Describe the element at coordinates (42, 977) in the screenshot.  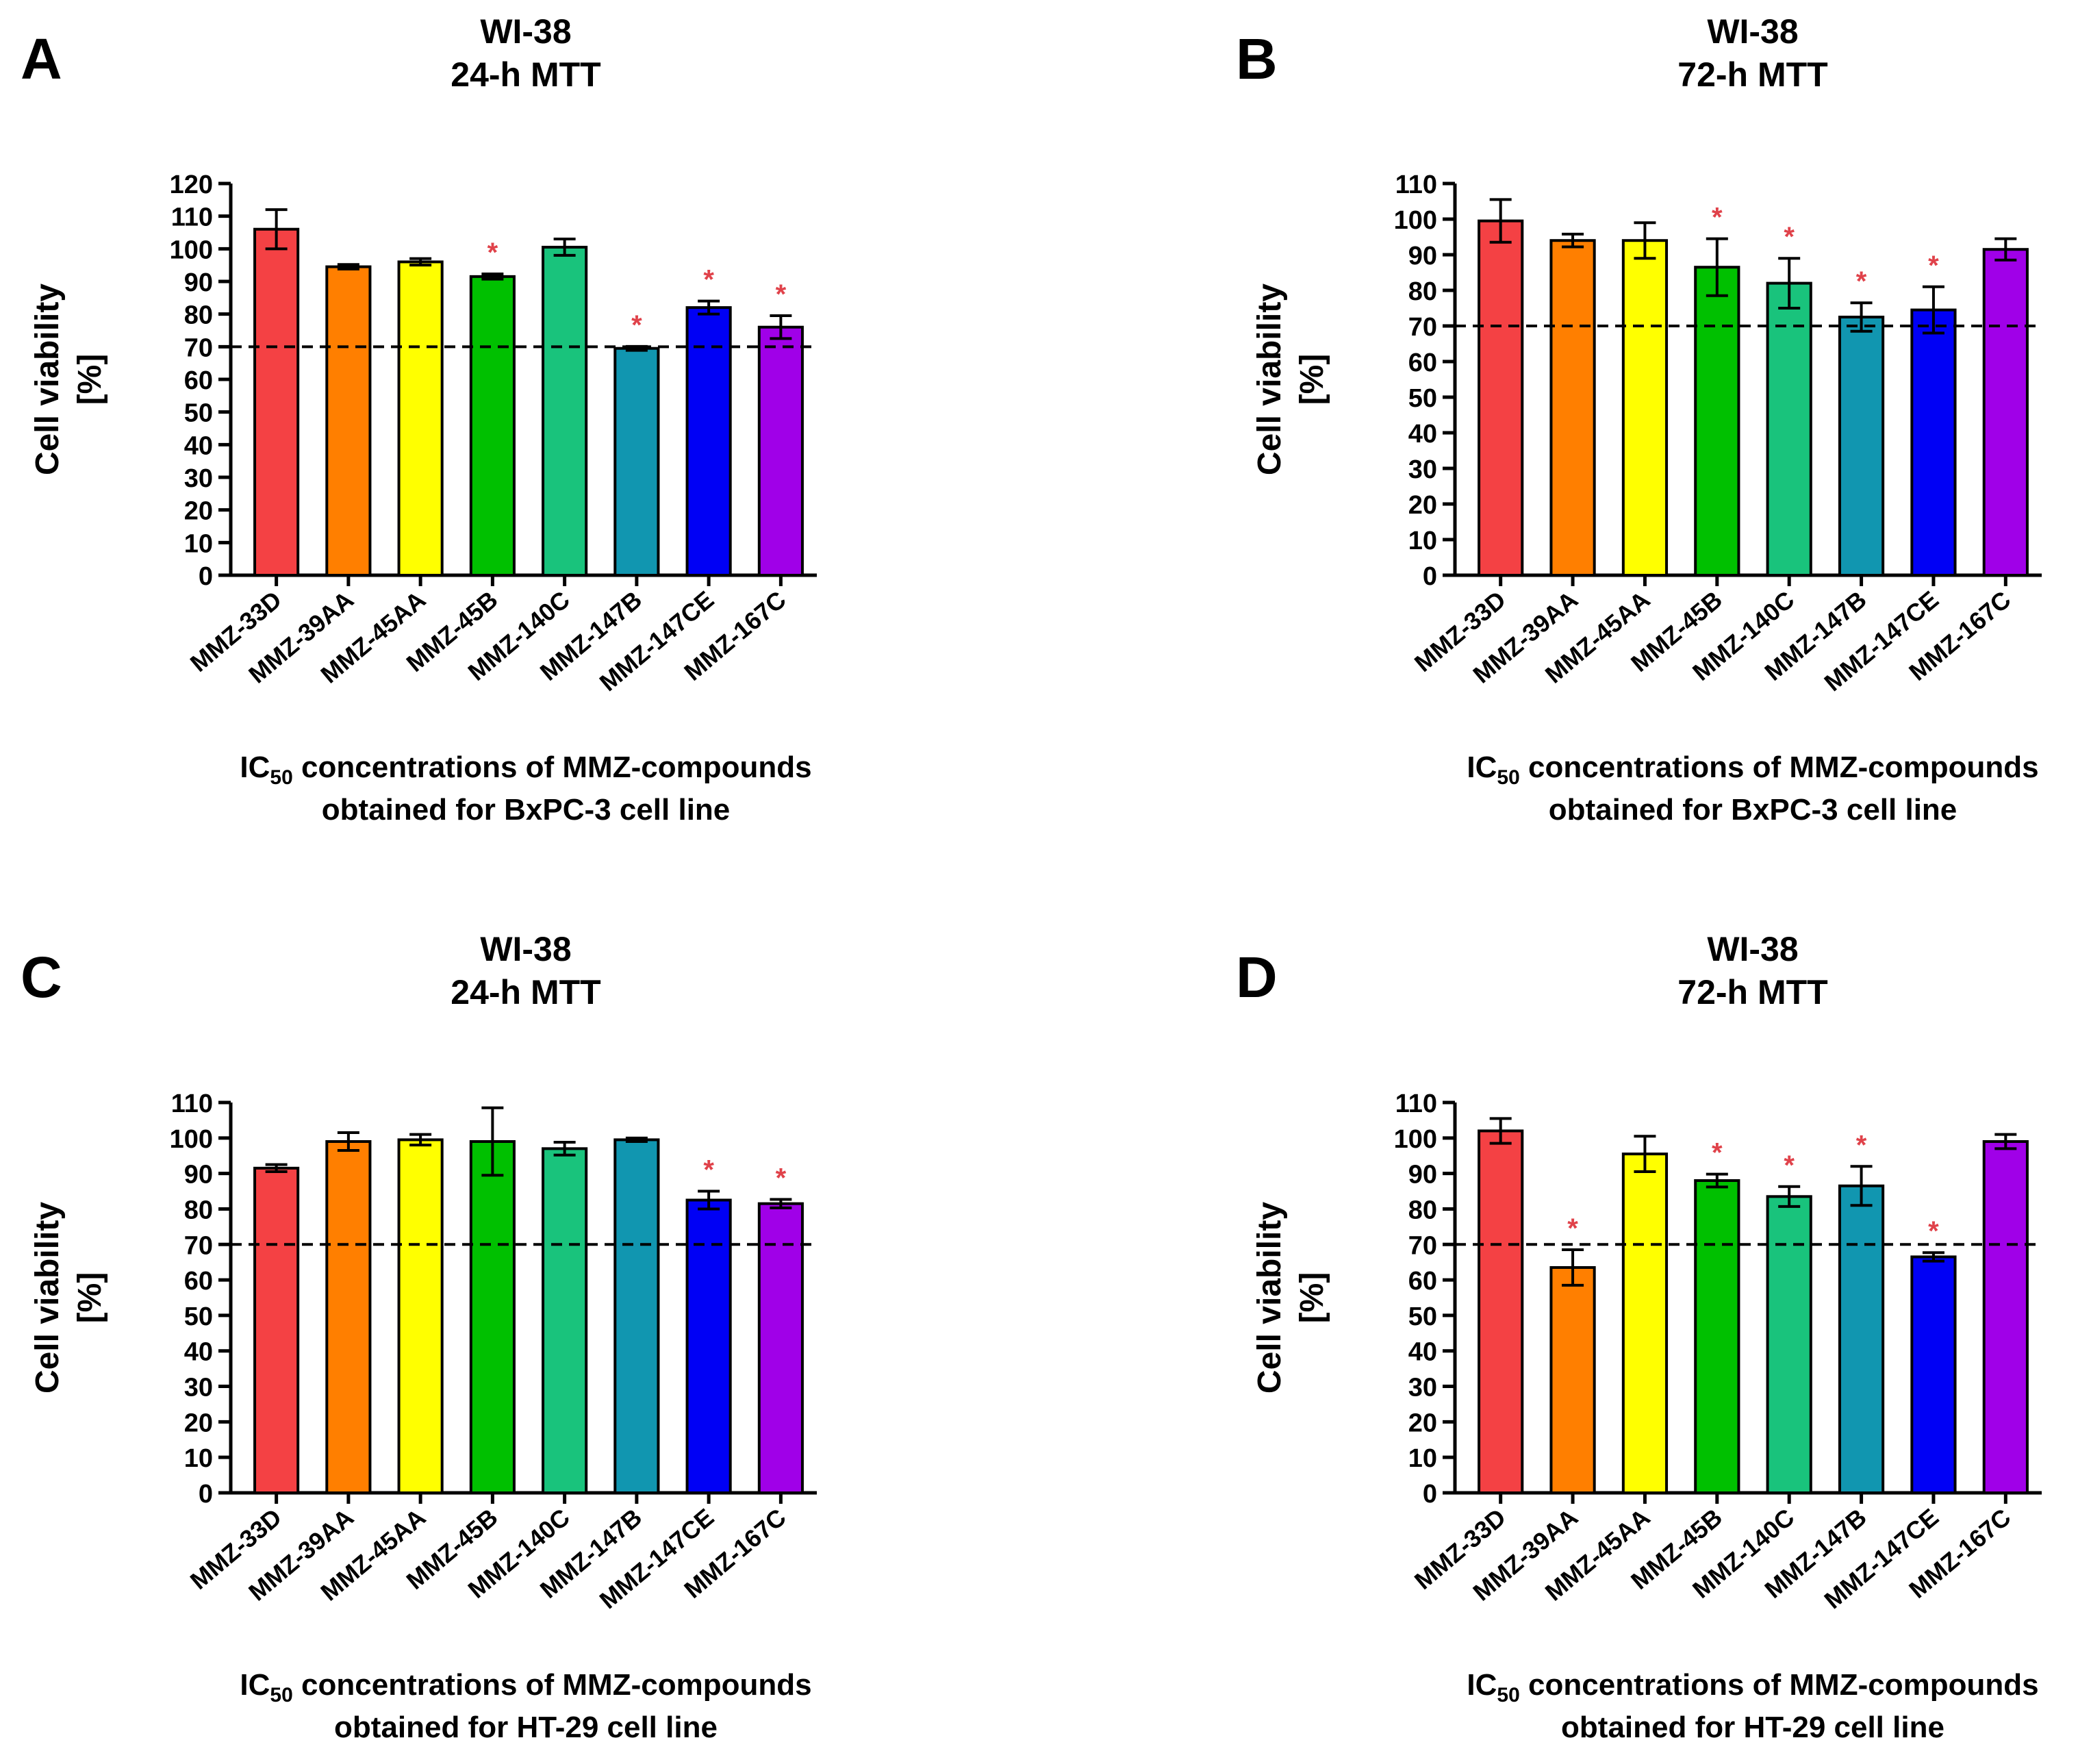
I see `panel-letter: C` at that location.